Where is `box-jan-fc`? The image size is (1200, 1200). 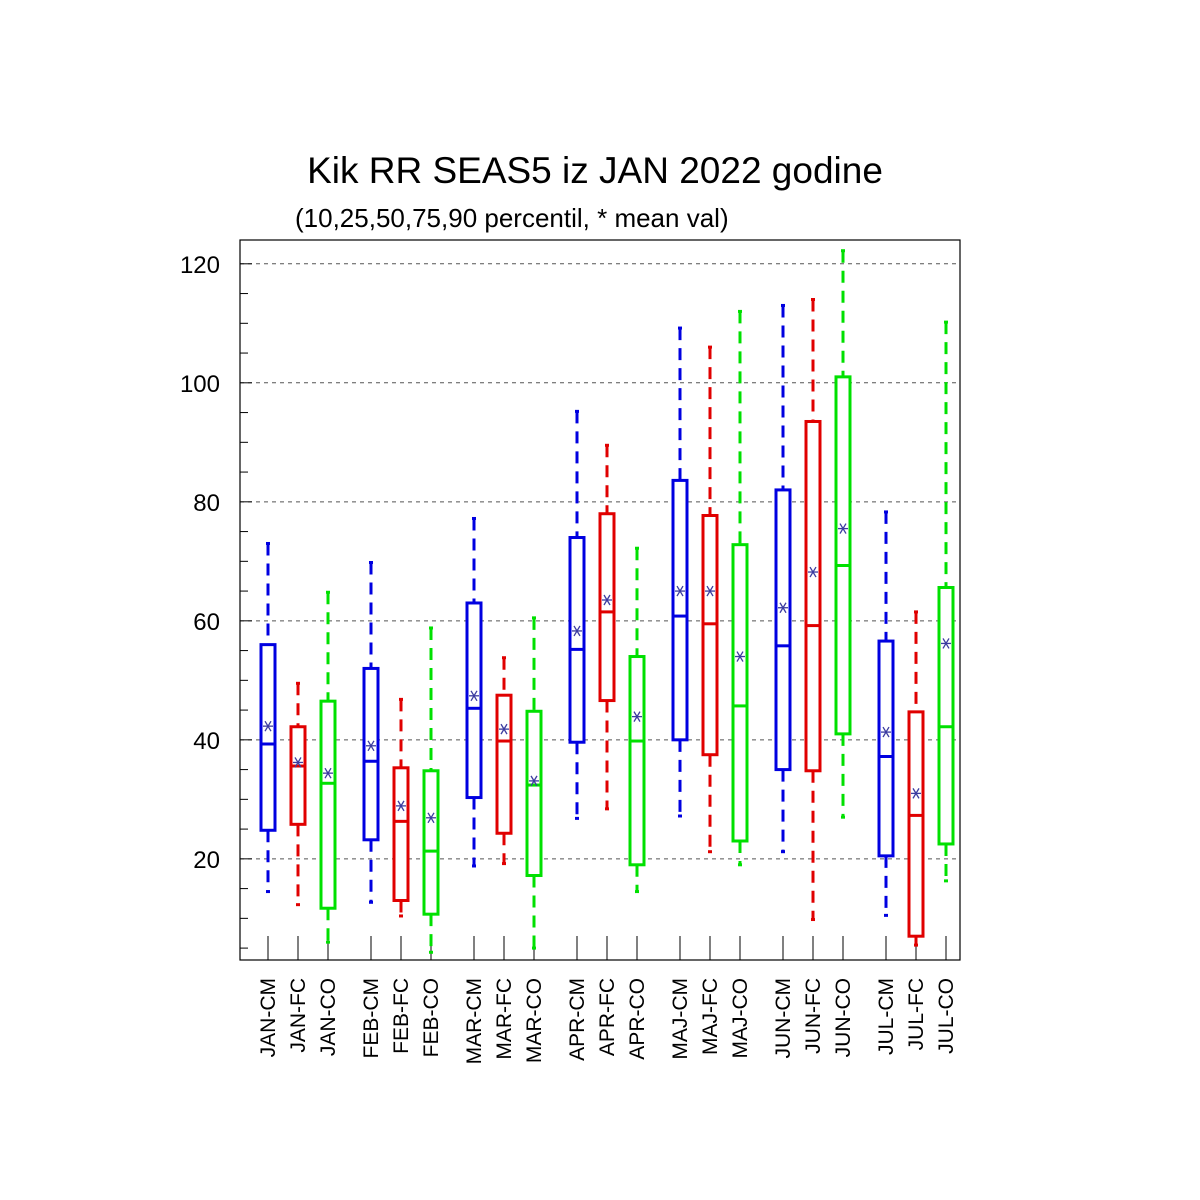 box-jan-fc is located at coordinates (298, 794).